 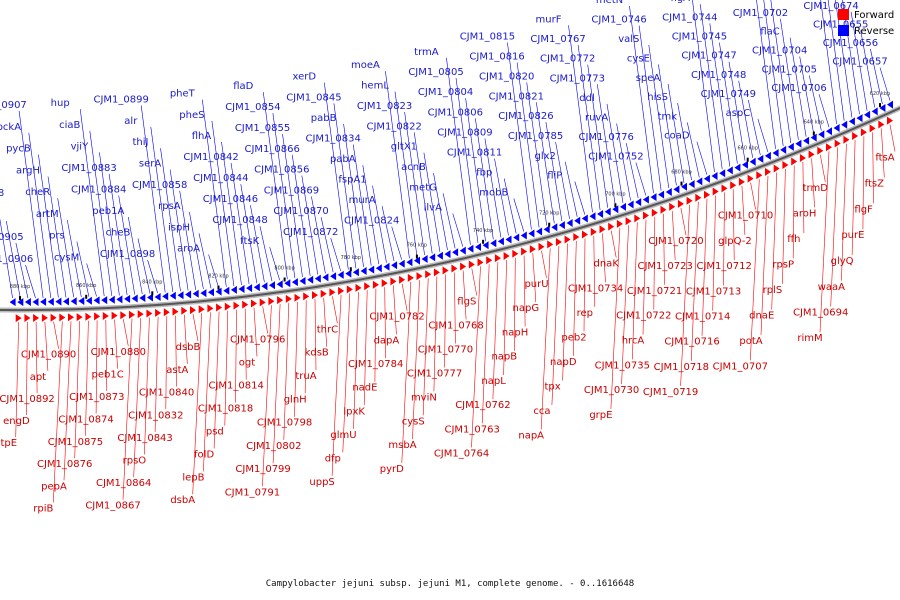 What do you see at coordinates (633, 341) in the screenshot?
I see `forward-gene-label: hrcA` at bounding box center [633, 341].